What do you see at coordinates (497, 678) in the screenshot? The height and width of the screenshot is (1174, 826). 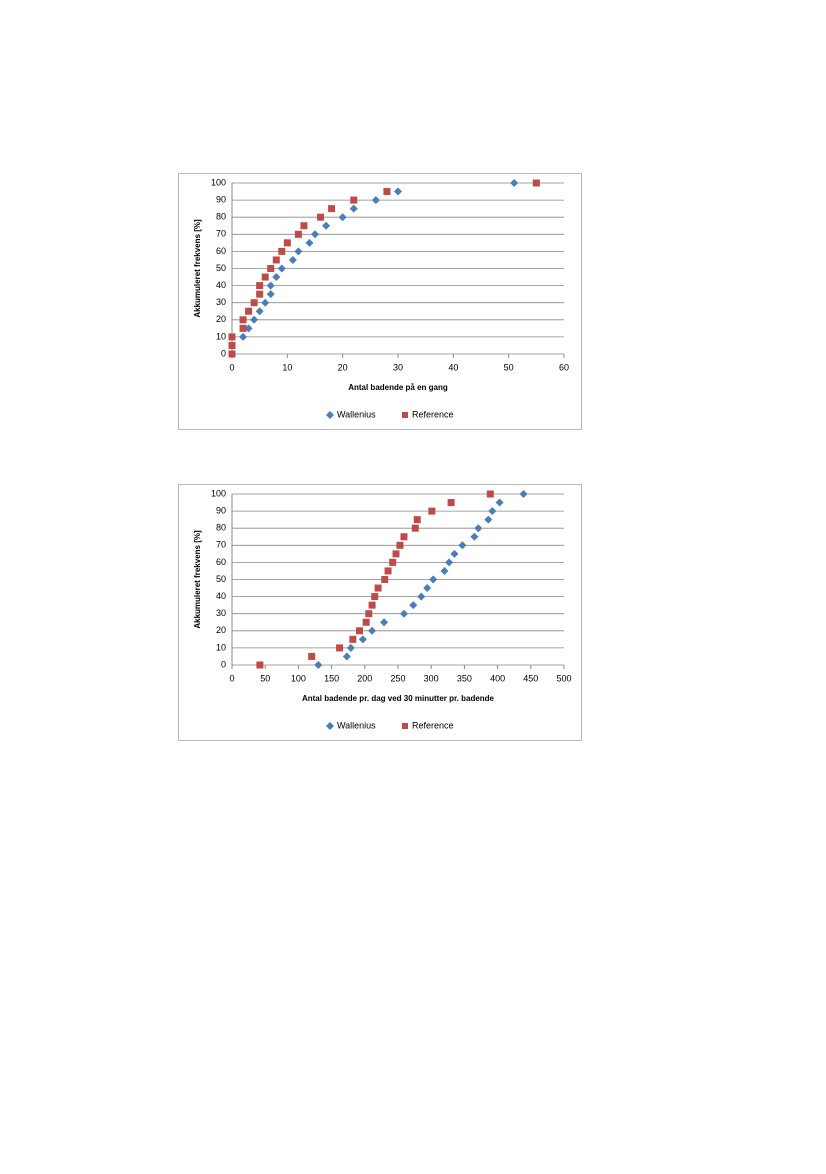 I see `x-tick-label: 400` at bounding box center [497, 678].